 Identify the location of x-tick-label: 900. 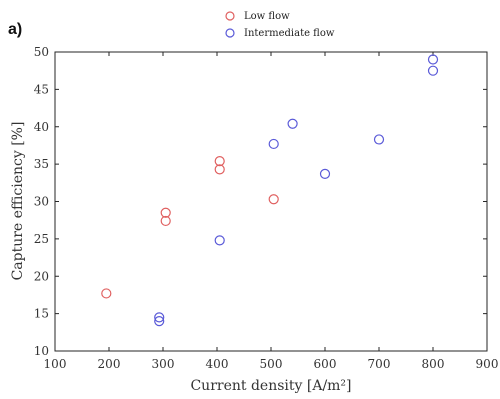
(487, 364).